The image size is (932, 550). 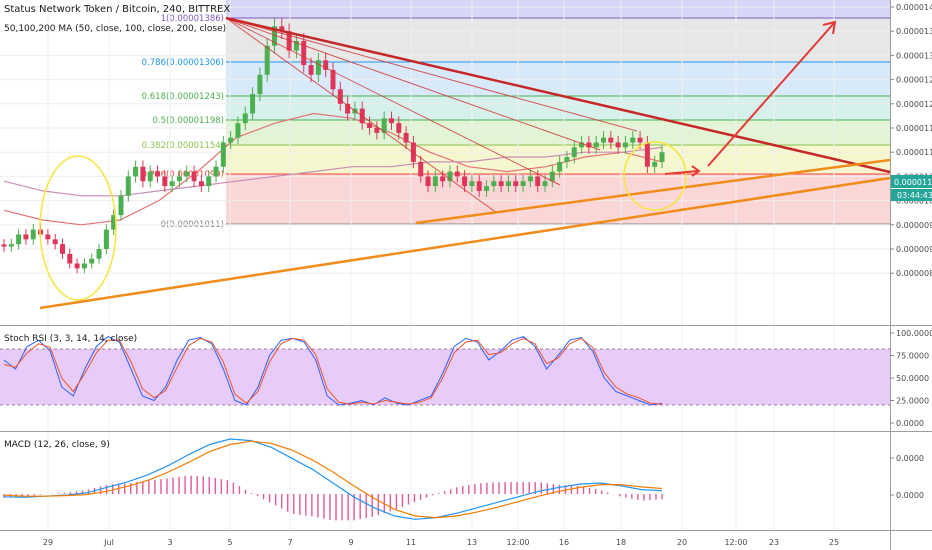 I want to click on rsi-title: Stoch RSI (3, 3, 14, 14, close), so click(x=70, y=339).